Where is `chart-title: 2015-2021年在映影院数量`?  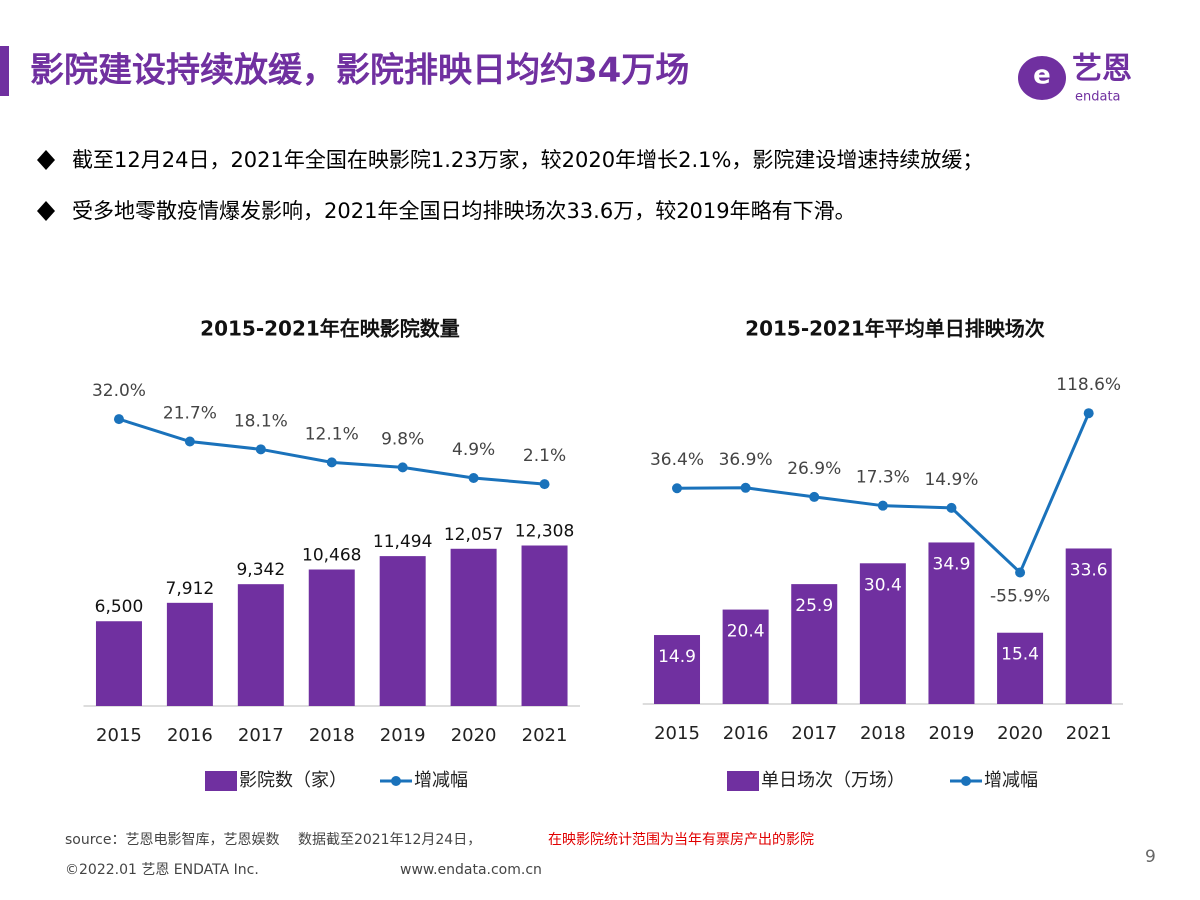 chart-title: 2015-2021年在映影院数量 is located at coordinates (330, 329).